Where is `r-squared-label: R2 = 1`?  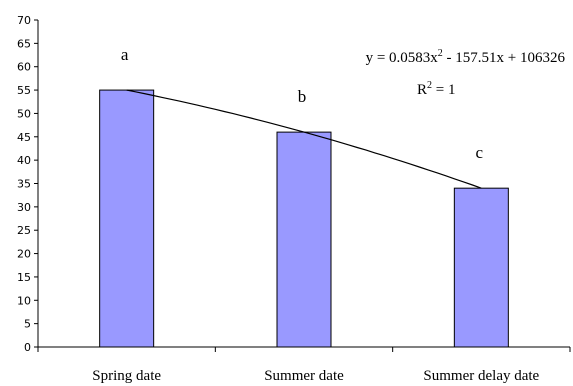
r-squared-label: R2 = 1 is located at coordinates (436, 89).